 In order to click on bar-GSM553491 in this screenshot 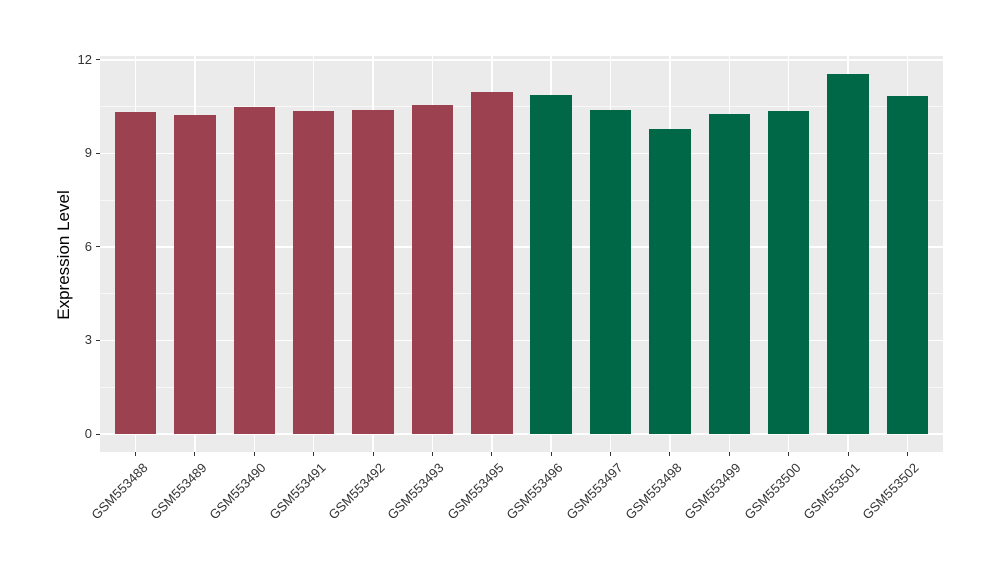, I will do `click(313, 272)`.